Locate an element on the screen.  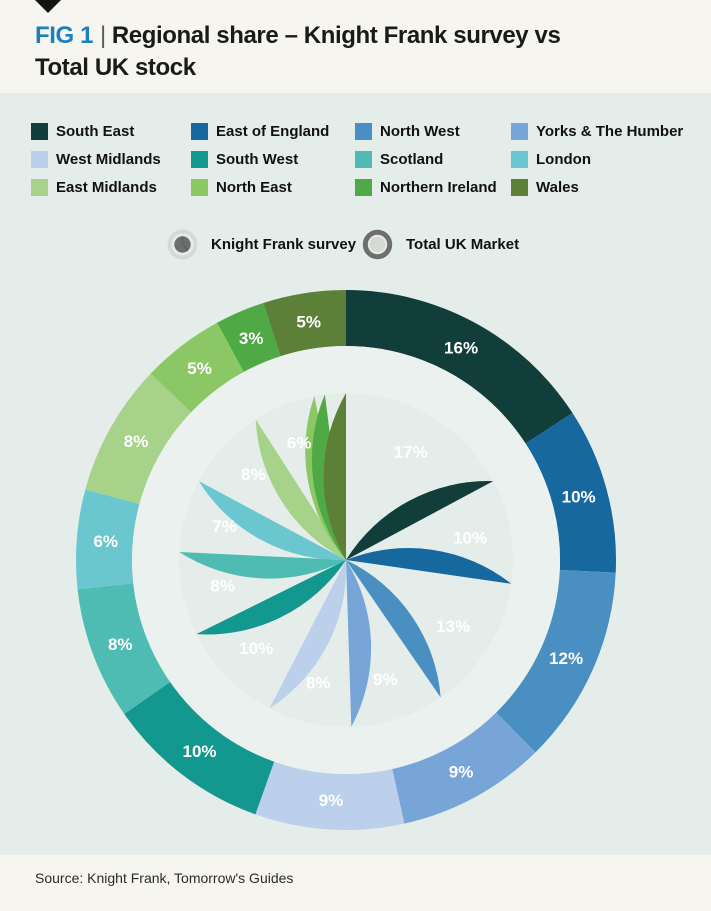
inner-slice-wales is located at coordinates (334, 476).